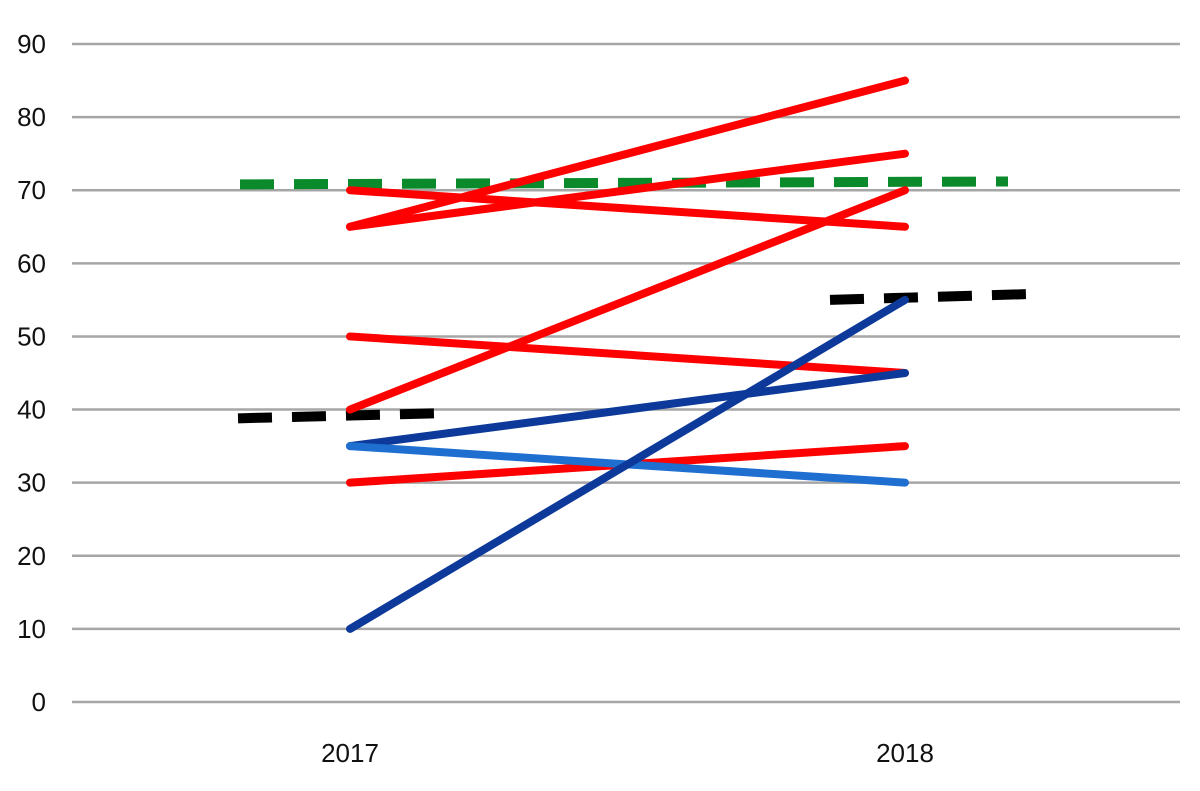 The height and width of the screenshot is (791, 1200). Describe the element at coordinates (905, 753) in the screenshot. I see `x-tick-label: 2018` at that location.